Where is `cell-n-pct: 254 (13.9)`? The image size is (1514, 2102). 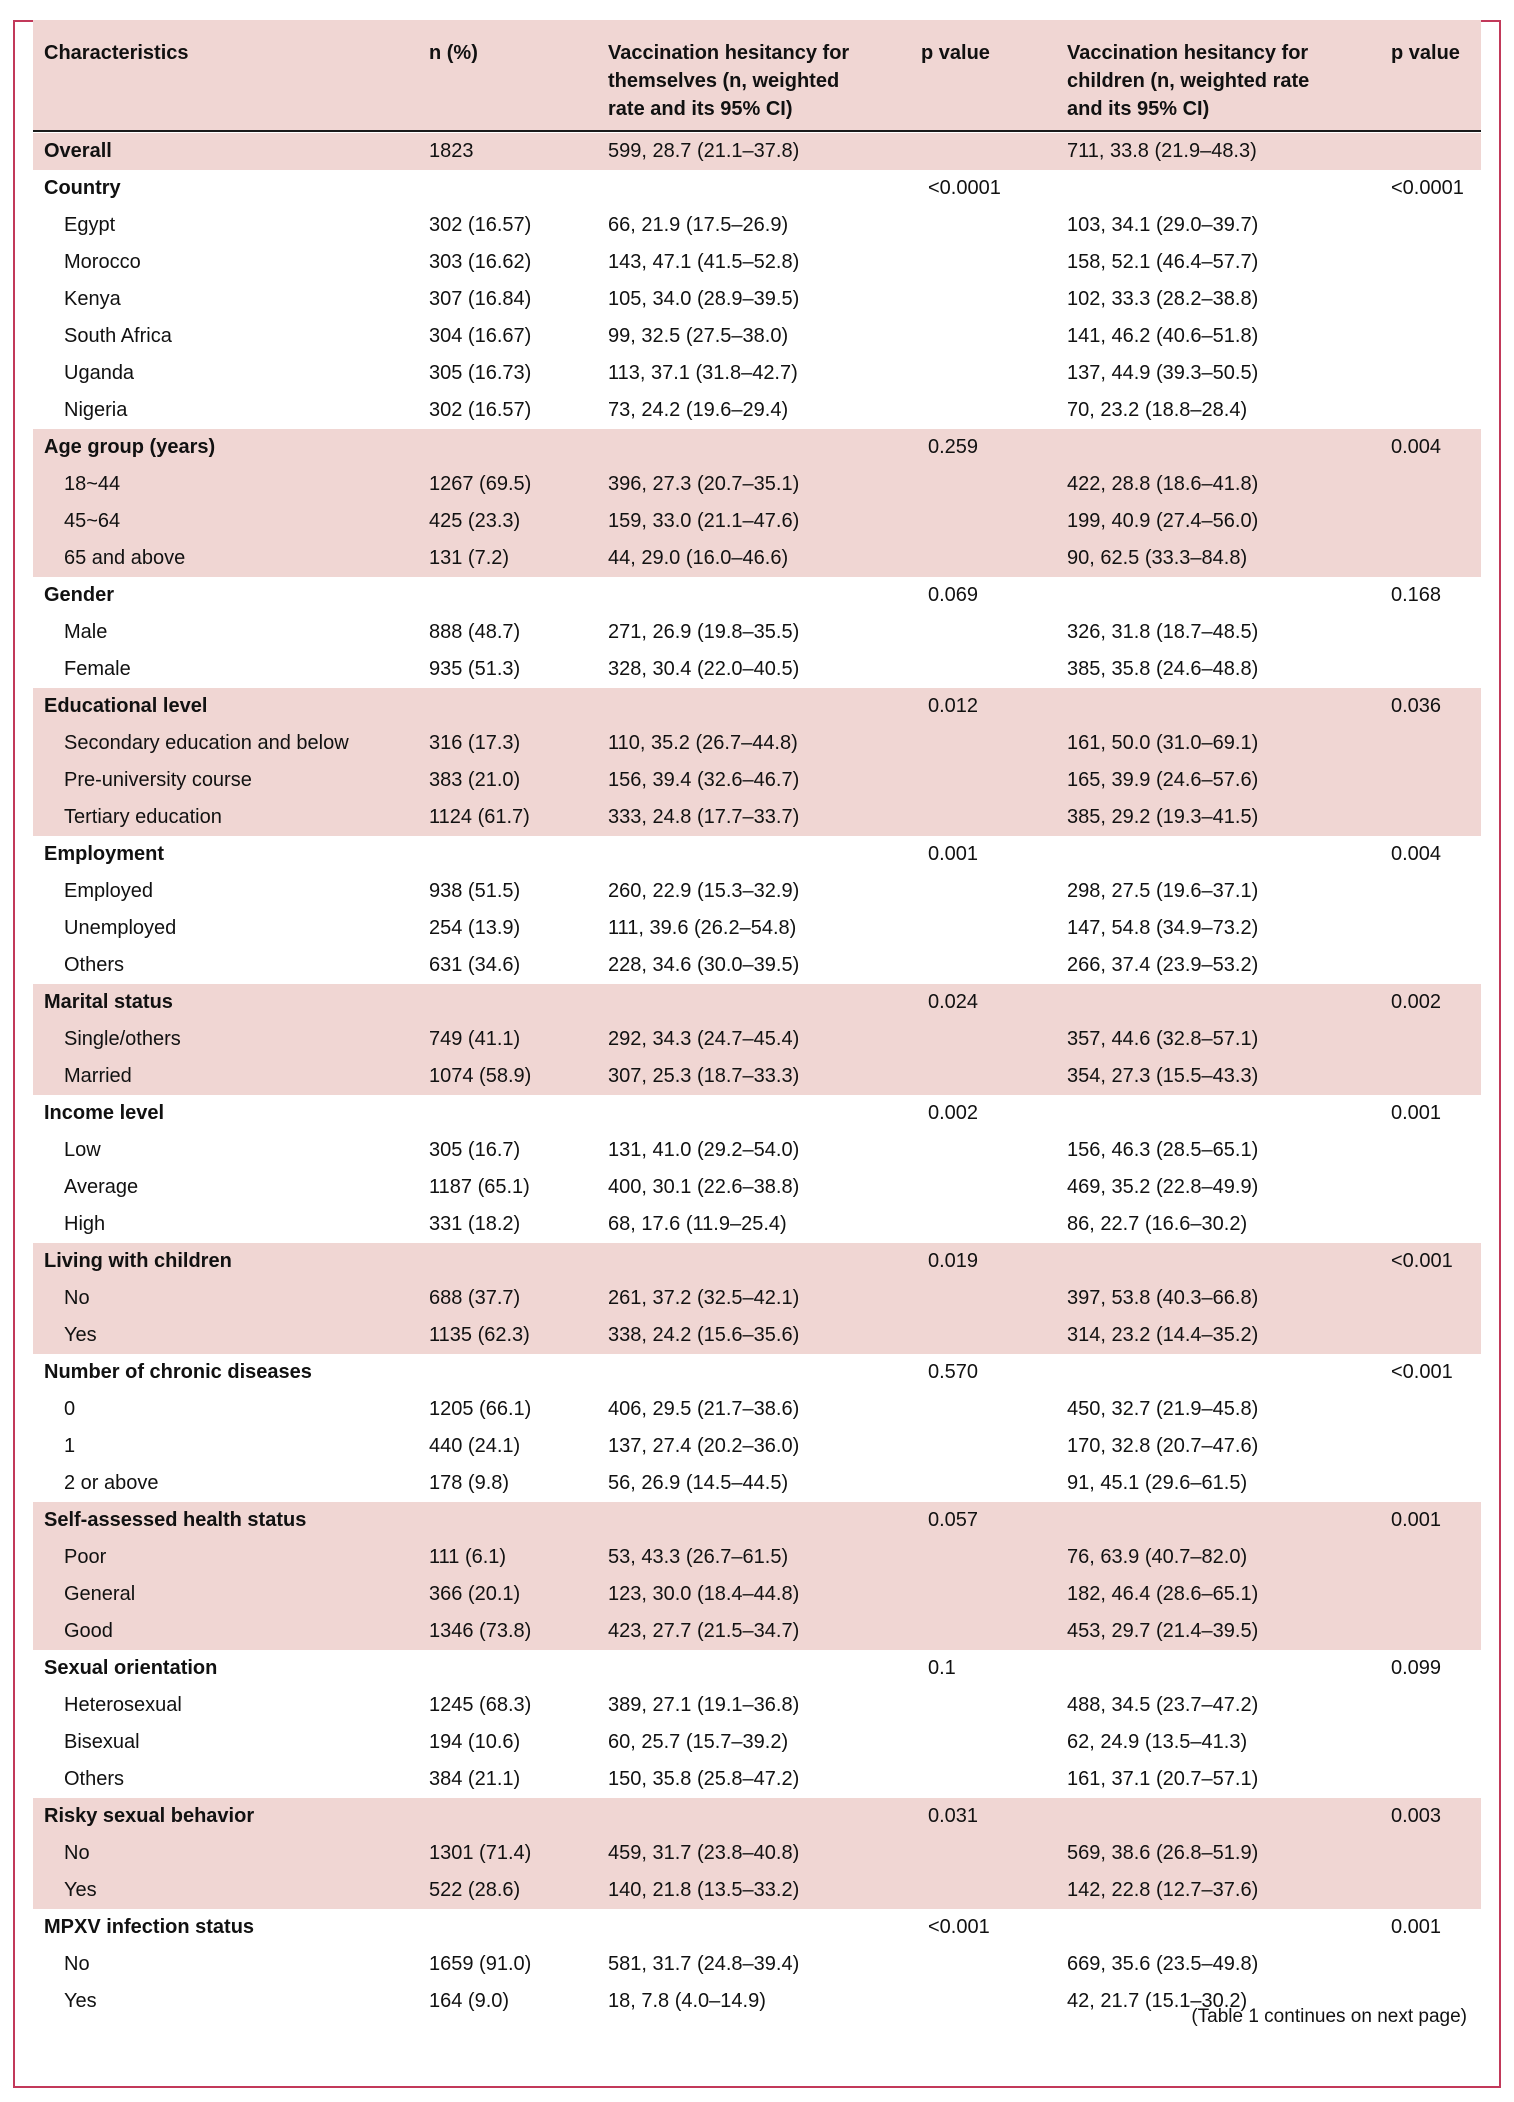
cell-n-pct: 254 (13.9) is located at coordinates (475, 928).